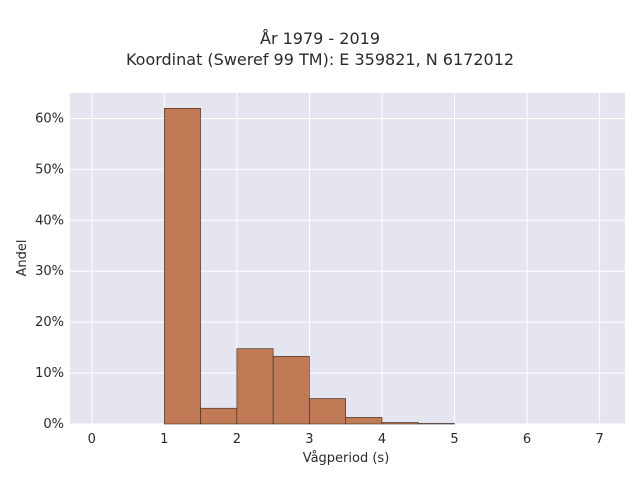  What do you see at coordinates (49, 220) in the screenshot?
I see `y-tick-label: 40%` at bounding box center [49, 220].